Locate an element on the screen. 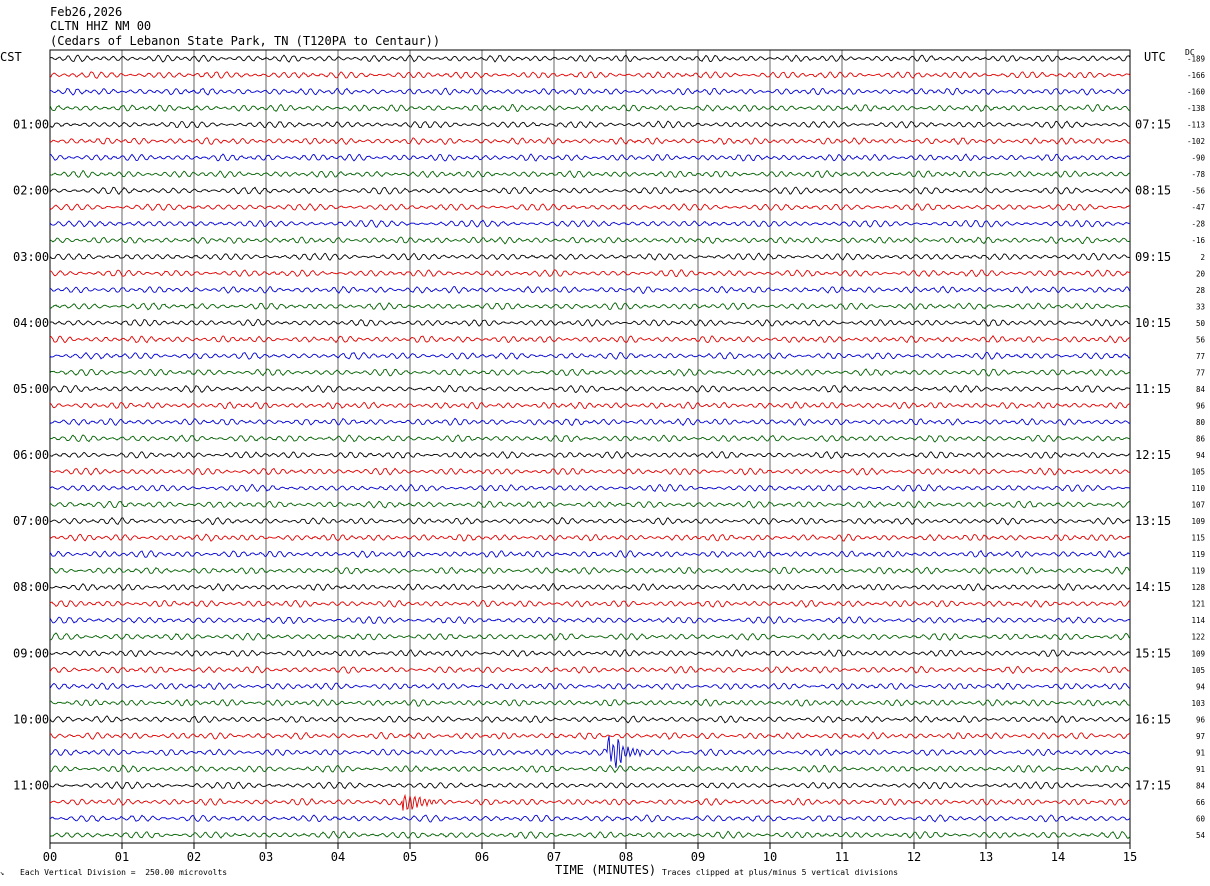 The image size is (1210, 886). left-time-label: 06:00 is located at coordinates (31, 455).